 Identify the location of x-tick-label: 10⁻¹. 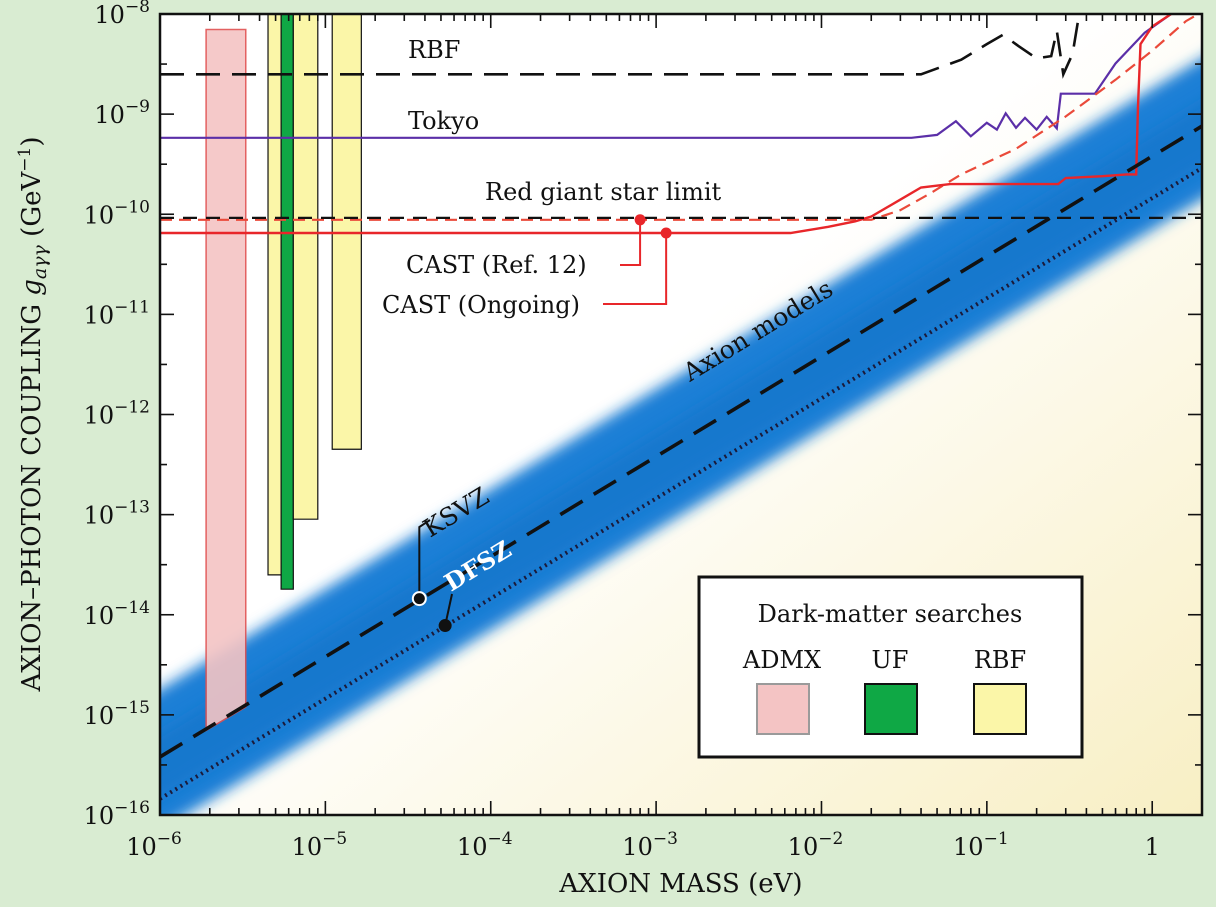
(981, 845).